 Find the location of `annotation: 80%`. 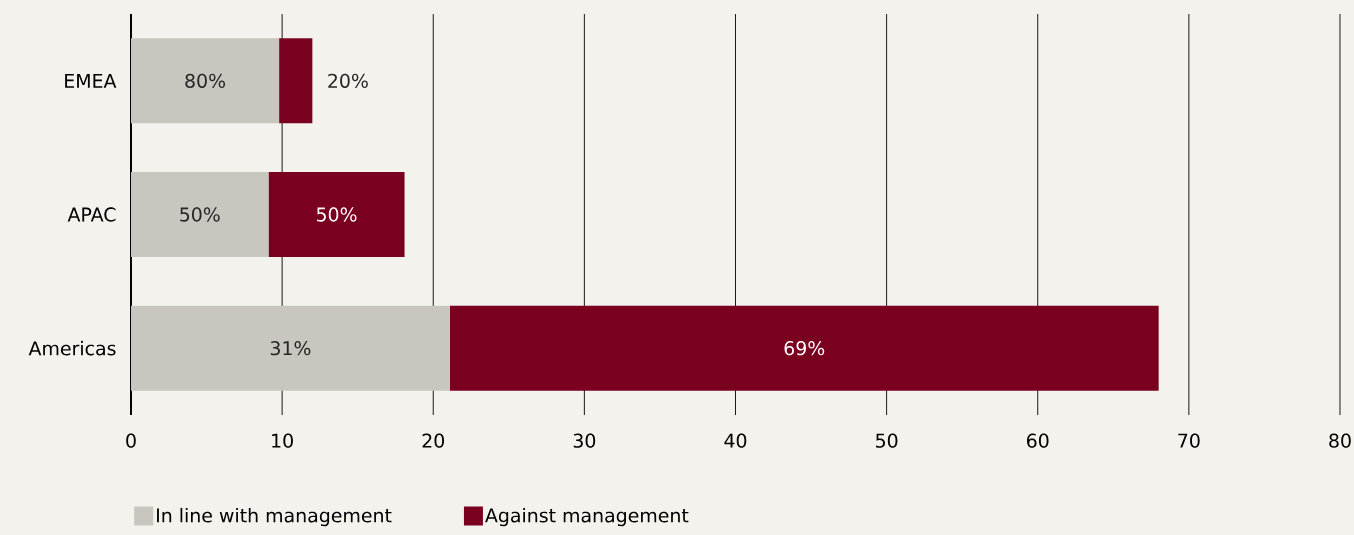

annotation: 80% is located at coordinates (205, 80).